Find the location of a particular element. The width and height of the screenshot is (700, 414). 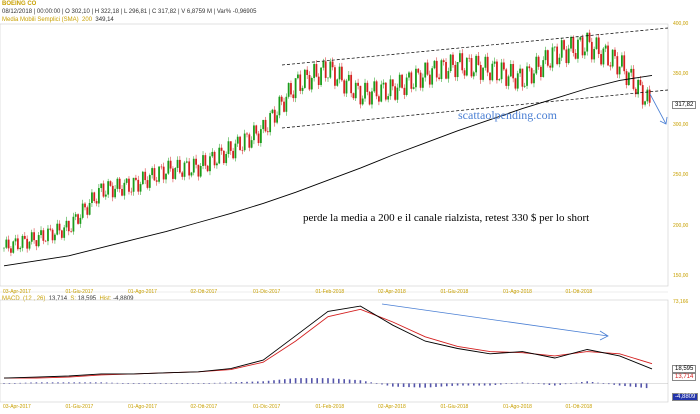

date-tick-label: 02-Ott-2017 is located at coordinates (204, 292).